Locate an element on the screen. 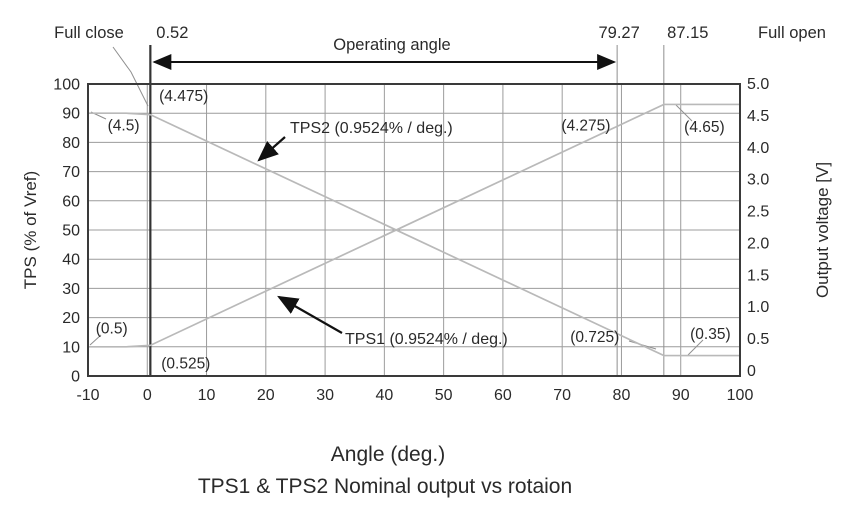  y-axis-title-left: TPS (% of Vref) is located at coordinates (30, 230).